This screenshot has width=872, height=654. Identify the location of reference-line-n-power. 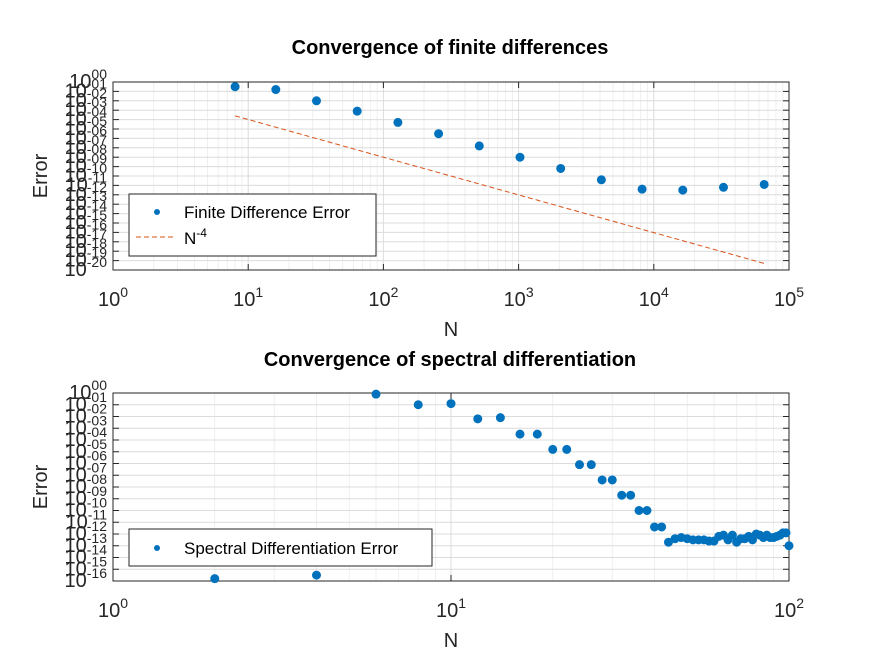
(499, 189).